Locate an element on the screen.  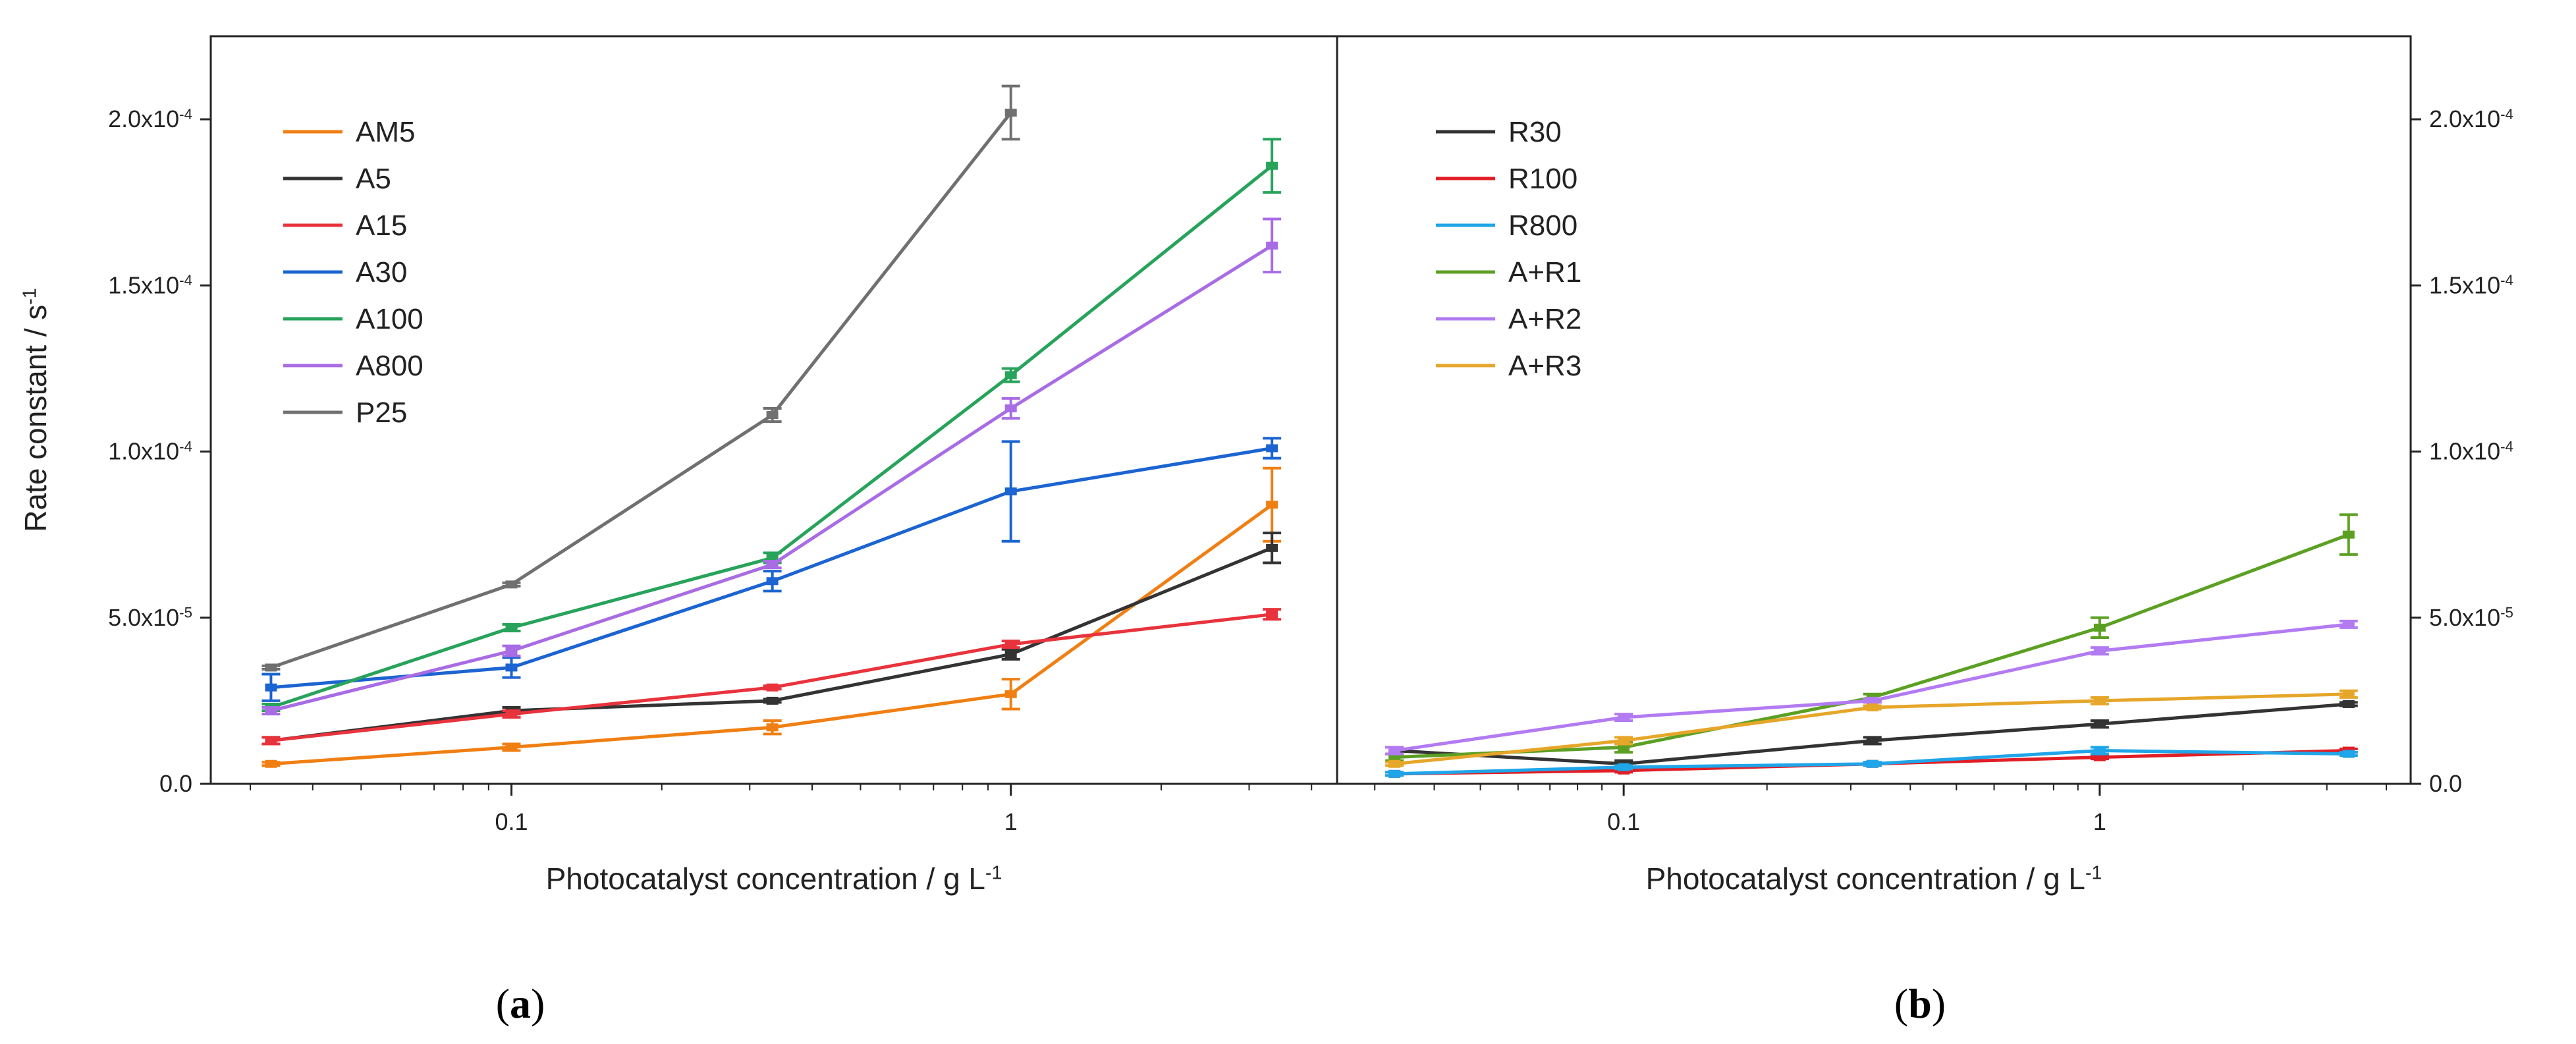
legend-label: AM5 is located at coordinates (385, 132).